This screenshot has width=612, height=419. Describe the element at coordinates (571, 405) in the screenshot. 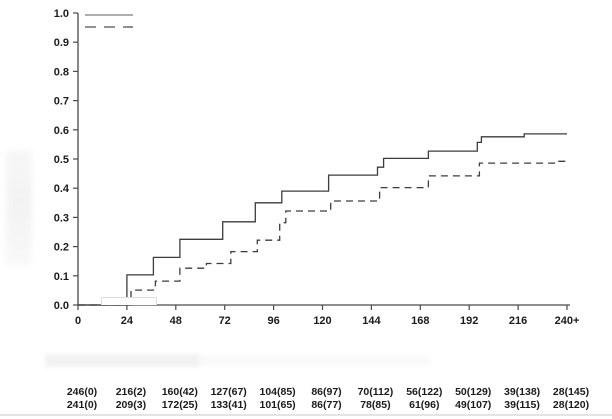

I see `risk-table-cell: 28(120)` at that location.